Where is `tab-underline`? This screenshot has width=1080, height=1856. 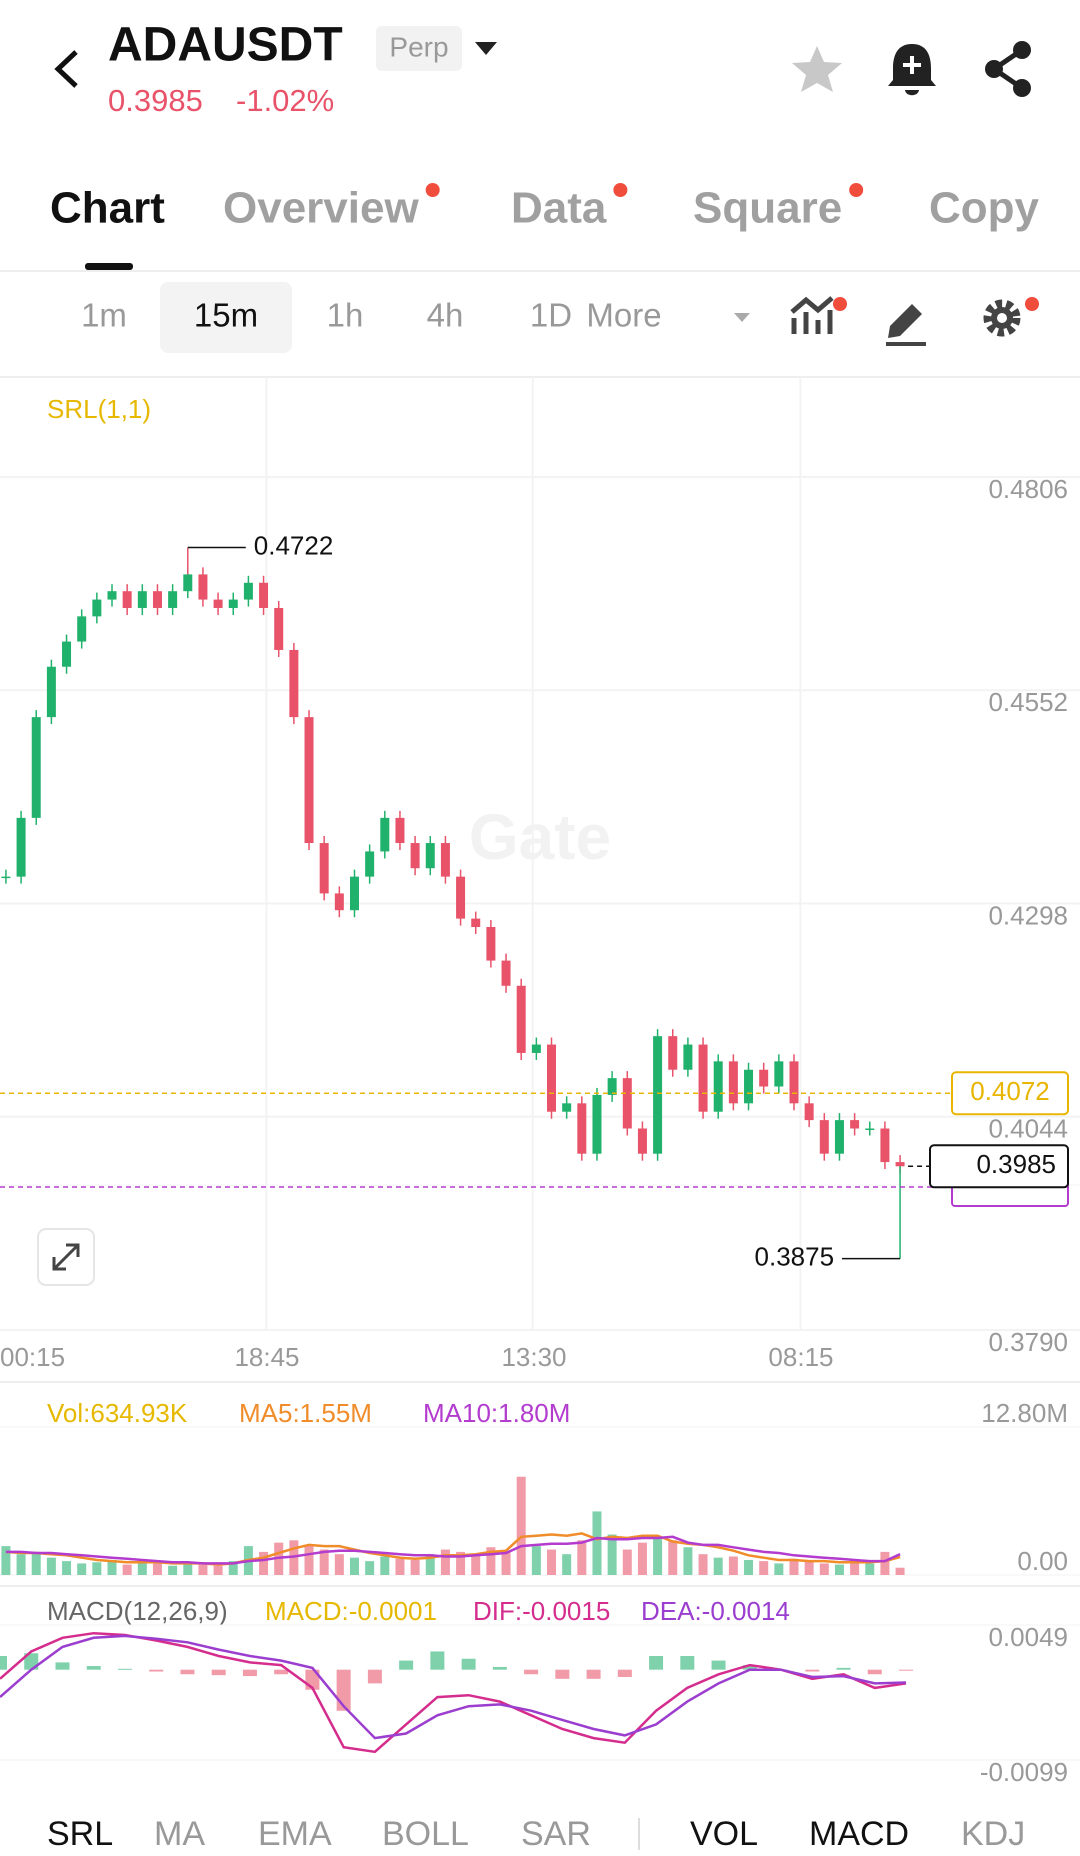 tab-underline is located at coordinates (109, 266).